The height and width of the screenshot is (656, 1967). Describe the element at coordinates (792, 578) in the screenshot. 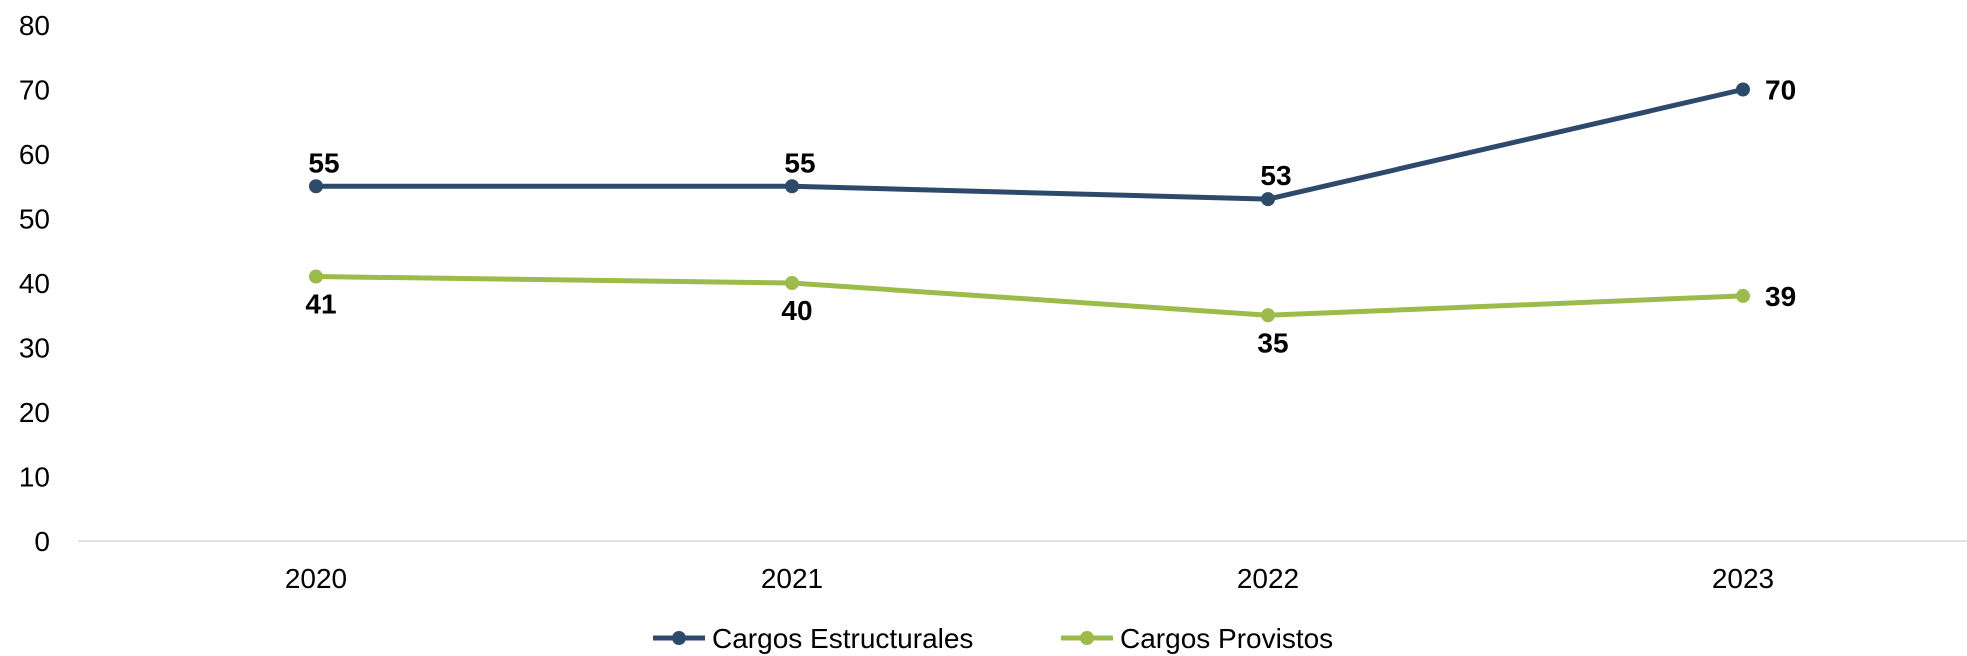

I see `x-tick-label: 2021` at that location.